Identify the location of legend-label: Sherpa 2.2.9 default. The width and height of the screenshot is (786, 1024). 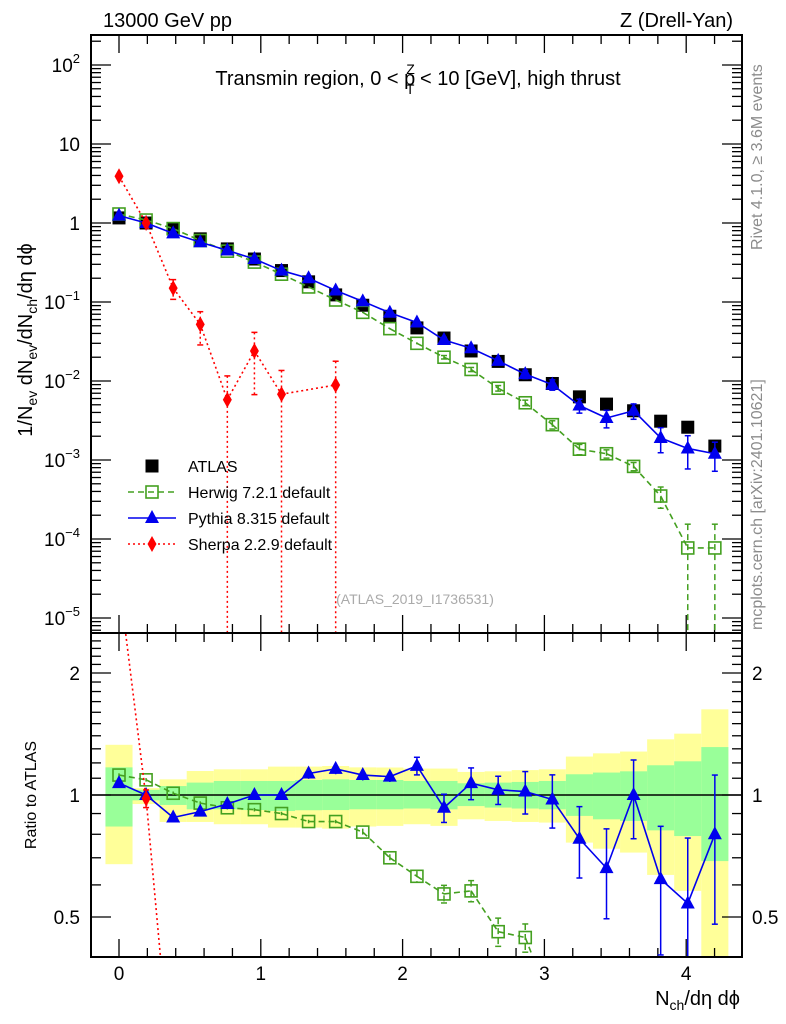
(260, 545).